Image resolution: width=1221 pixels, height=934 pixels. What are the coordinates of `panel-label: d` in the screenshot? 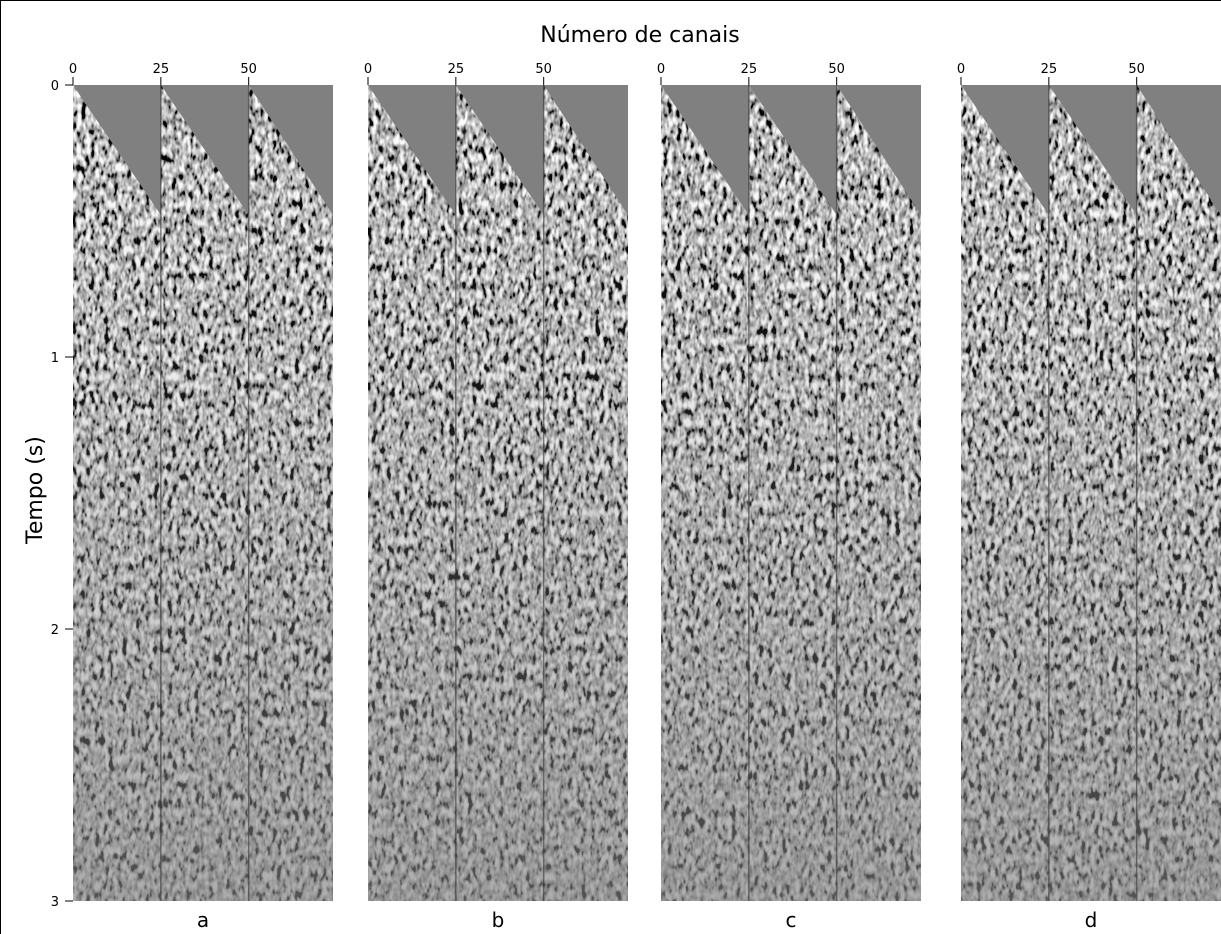 It's located at (1091, 920).